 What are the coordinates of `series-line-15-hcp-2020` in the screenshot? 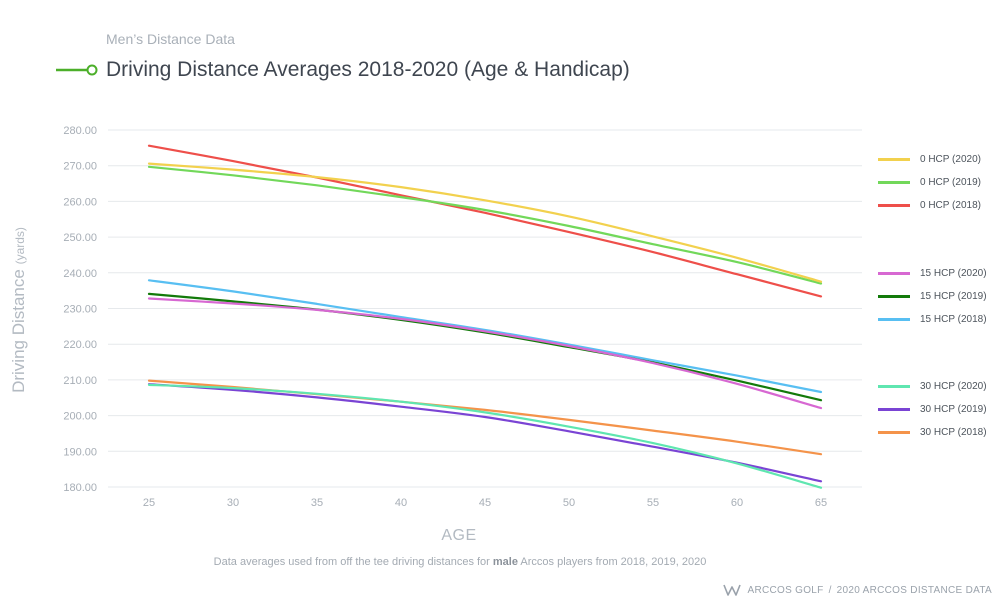 It's located at (485, 353).